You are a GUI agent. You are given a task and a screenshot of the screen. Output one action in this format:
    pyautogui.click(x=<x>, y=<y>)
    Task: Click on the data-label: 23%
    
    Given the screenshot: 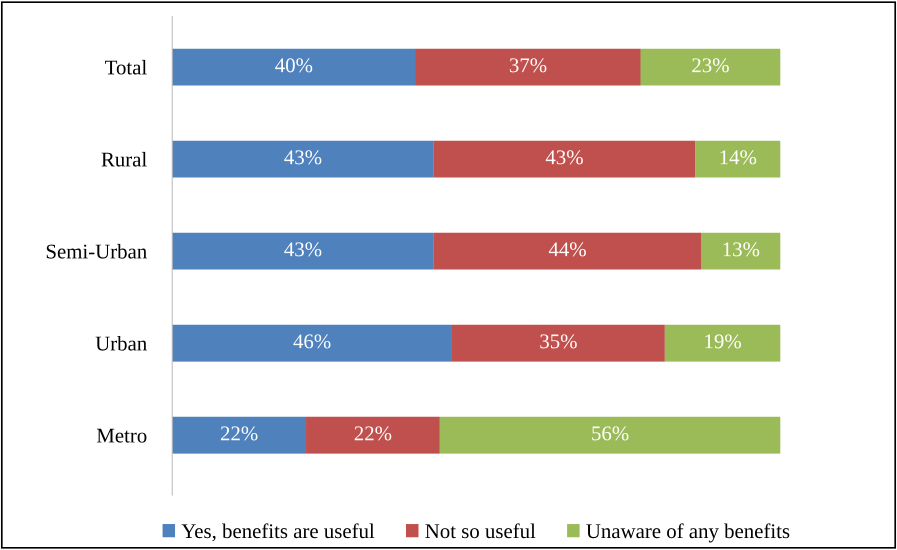 What is the action you would take?
    pyautogui.click(x=710, y=65)
    